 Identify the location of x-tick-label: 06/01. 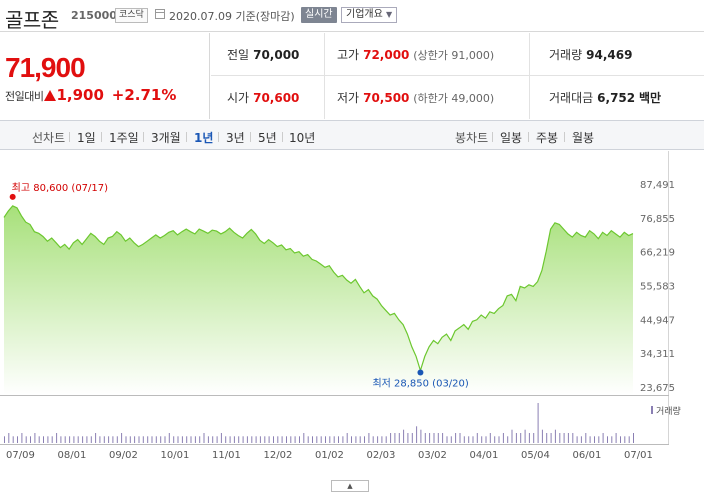
(587, 455).